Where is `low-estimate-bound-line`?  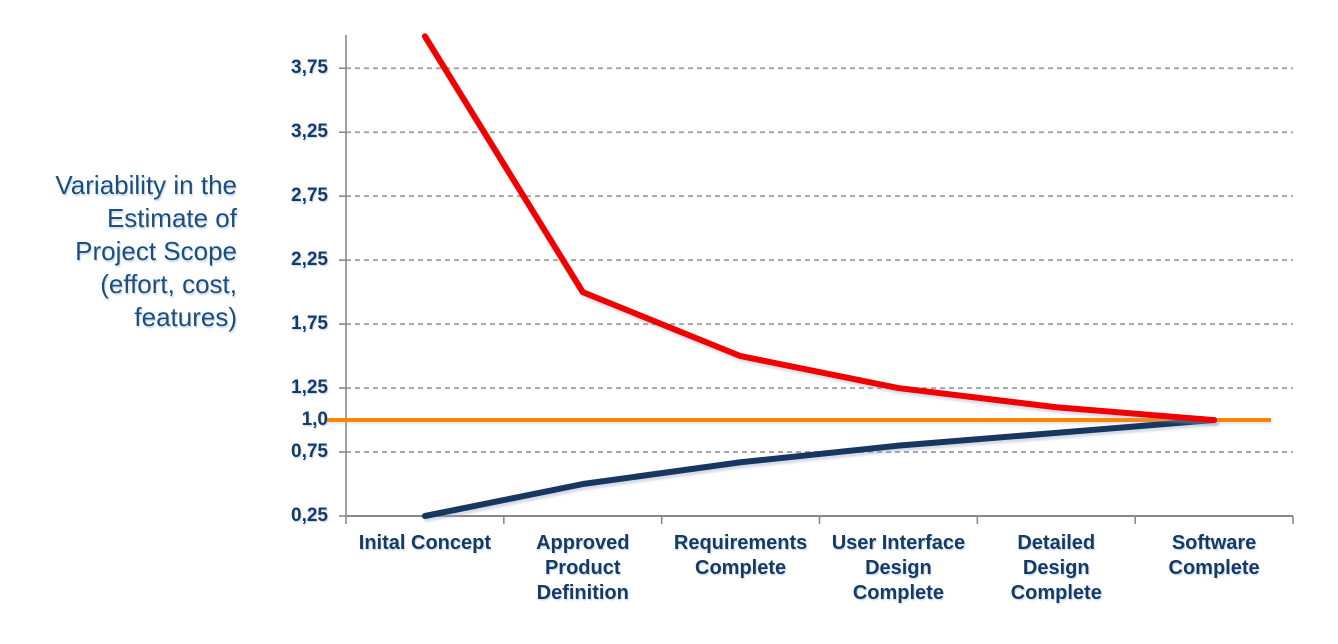 low-estimate-bound-line is located at coordinates (819, 468).